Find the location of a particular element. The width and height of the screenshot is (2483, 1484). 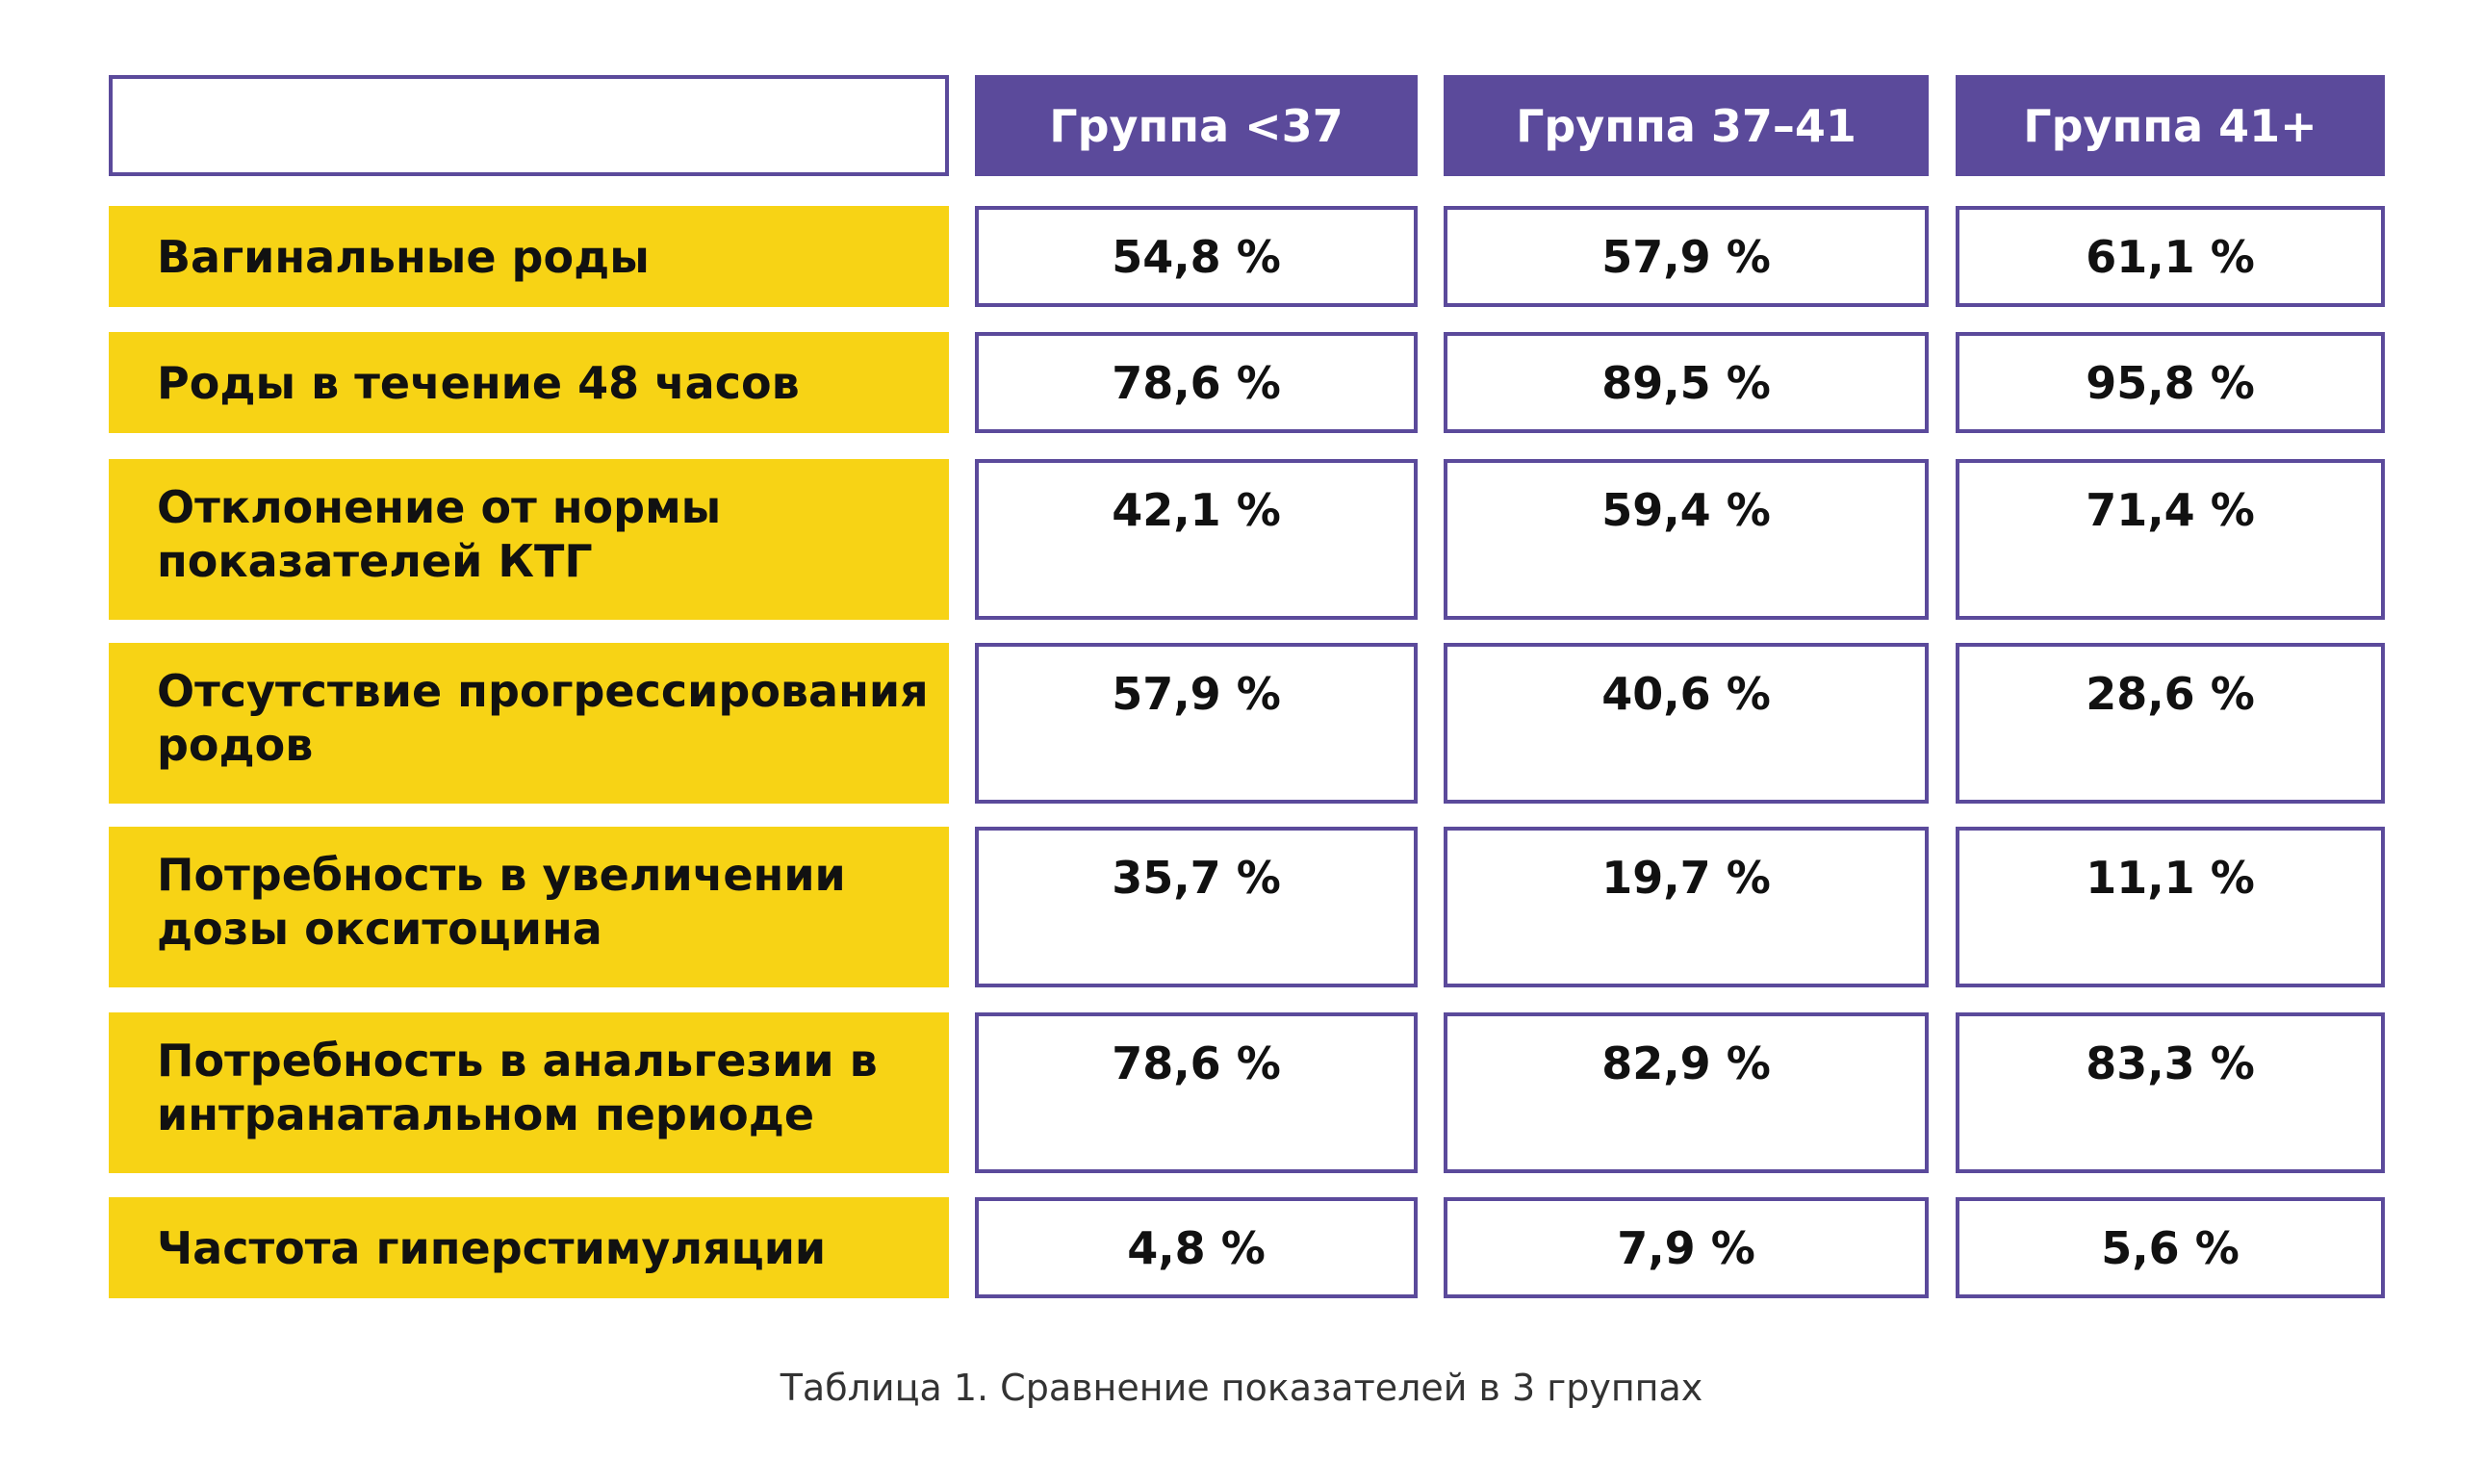

table-cell: 95,8 % is located at coordinates (2170, 383).